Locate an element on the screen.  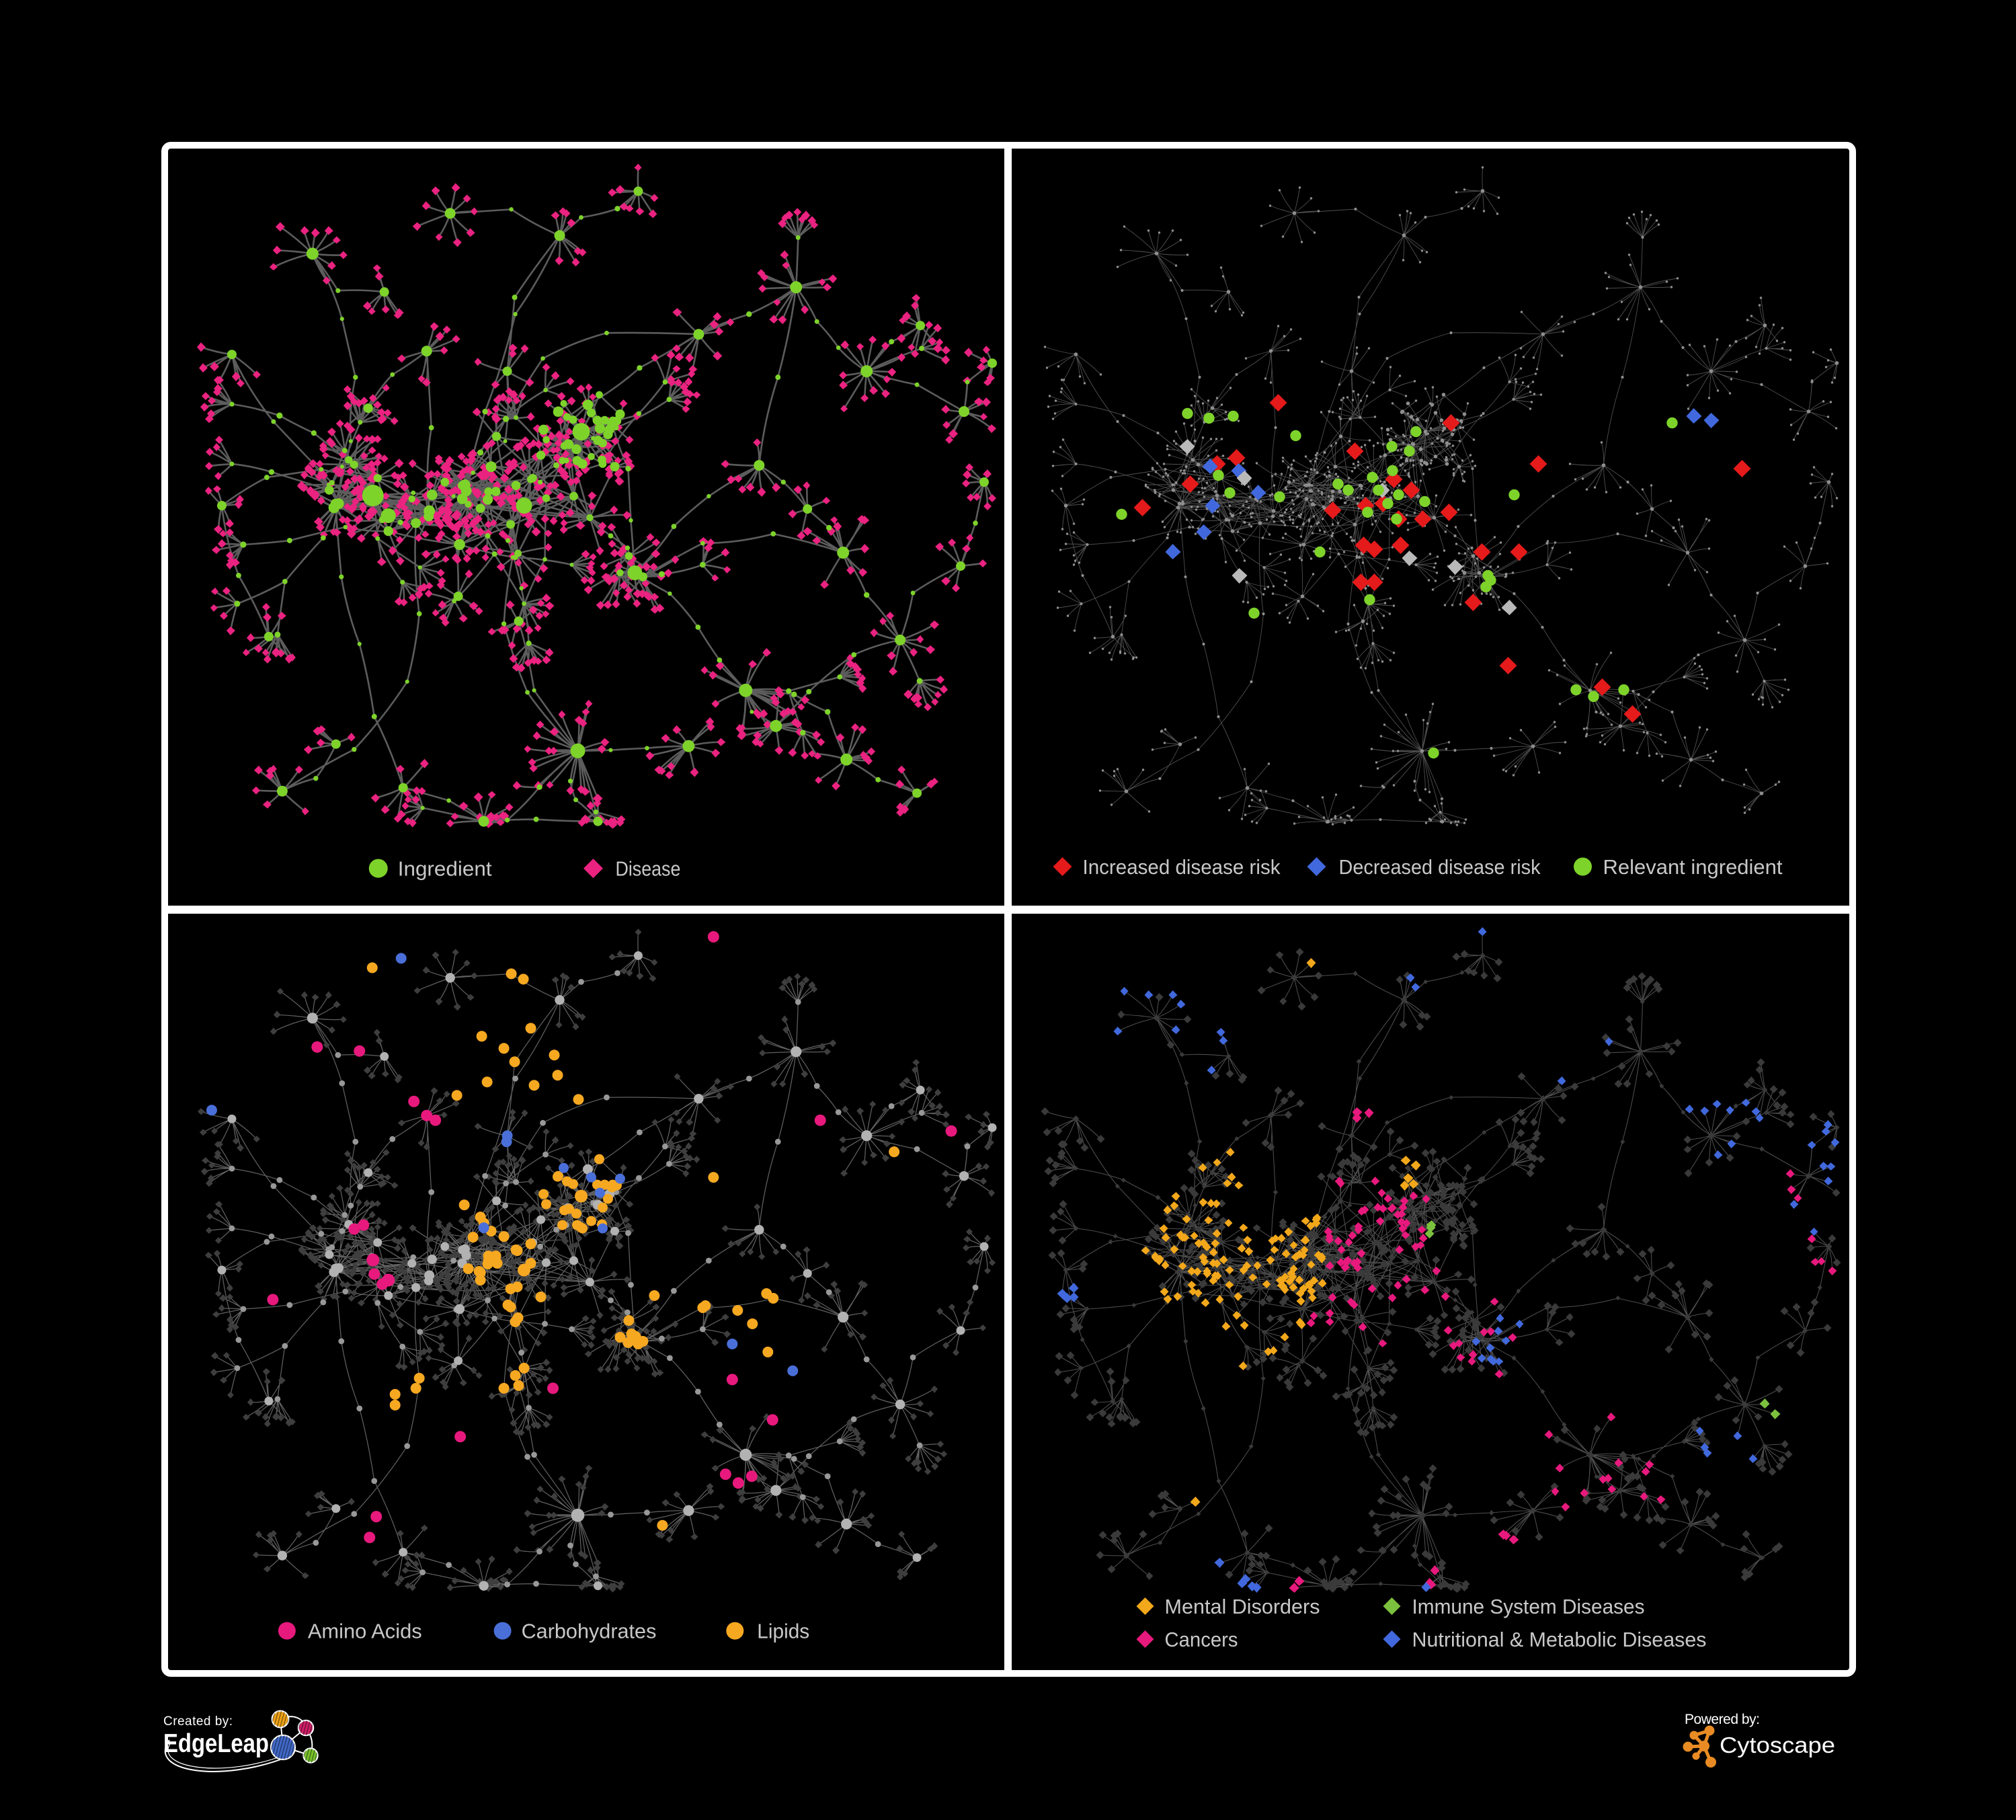
svg-text: Relevant ingredient is located at coordinates (1693, 867).